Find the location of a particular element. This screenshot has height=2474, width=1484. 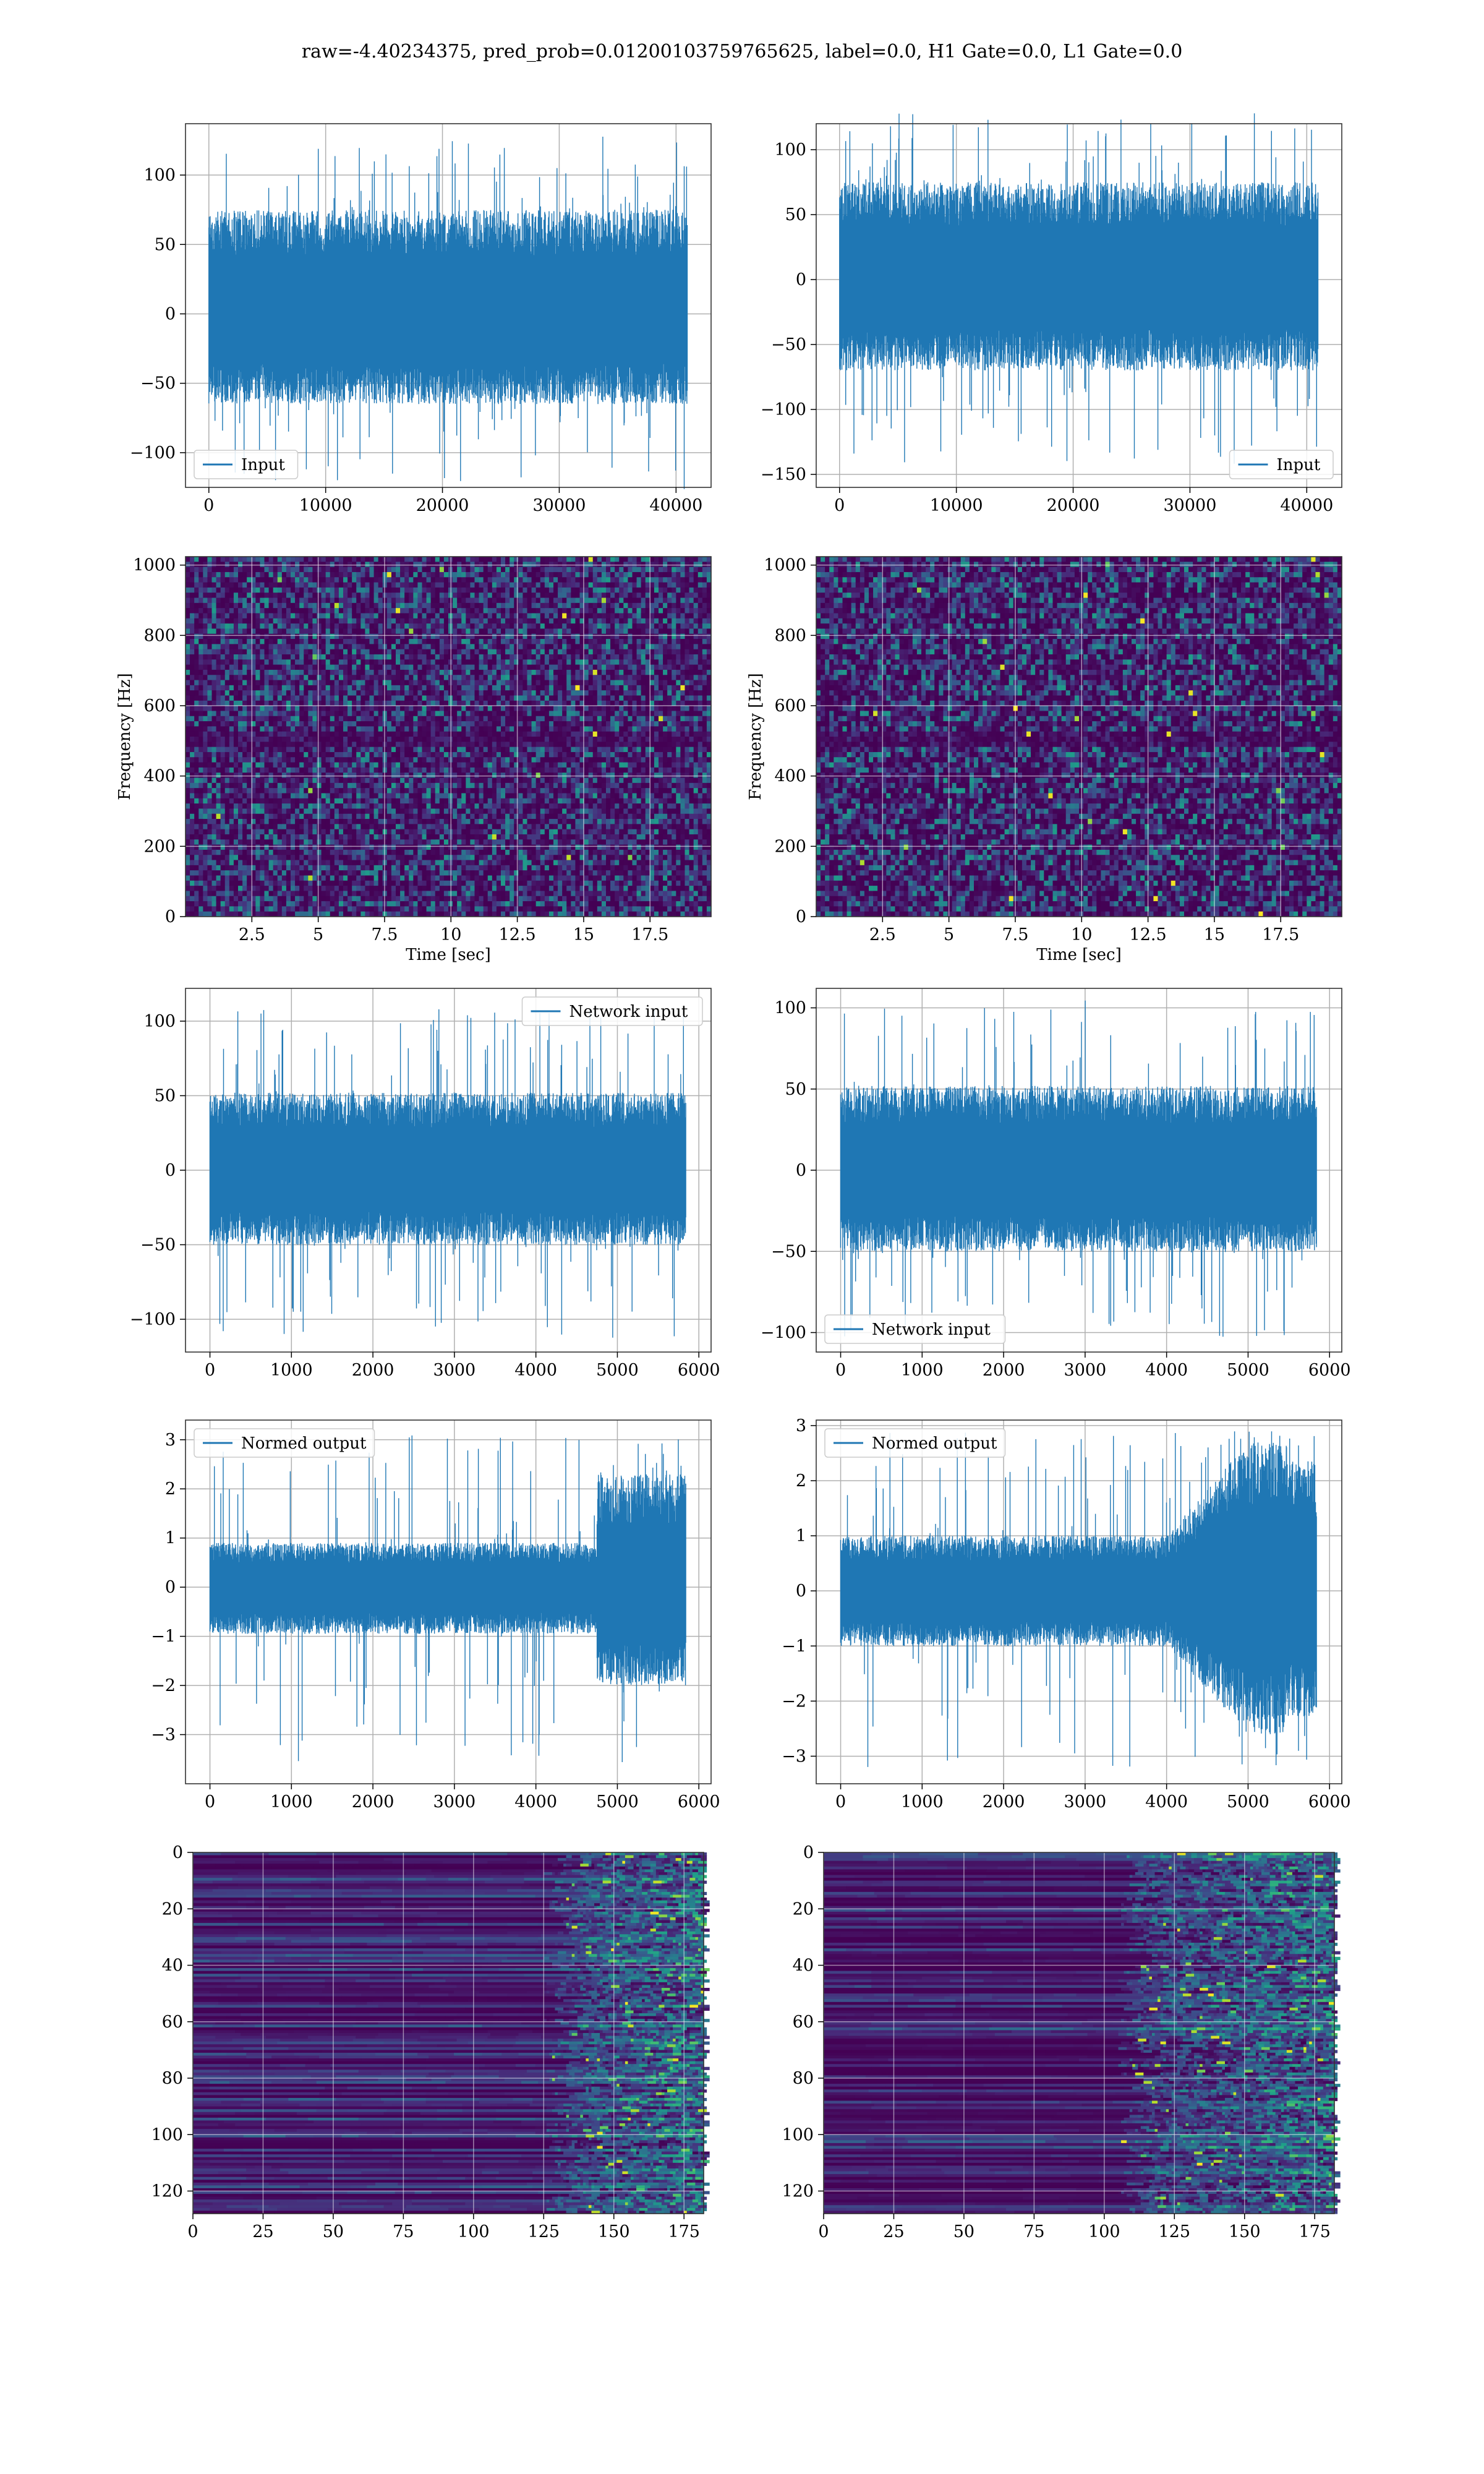

x-tick-label: 2.5 is located at coordinates (882, 934).